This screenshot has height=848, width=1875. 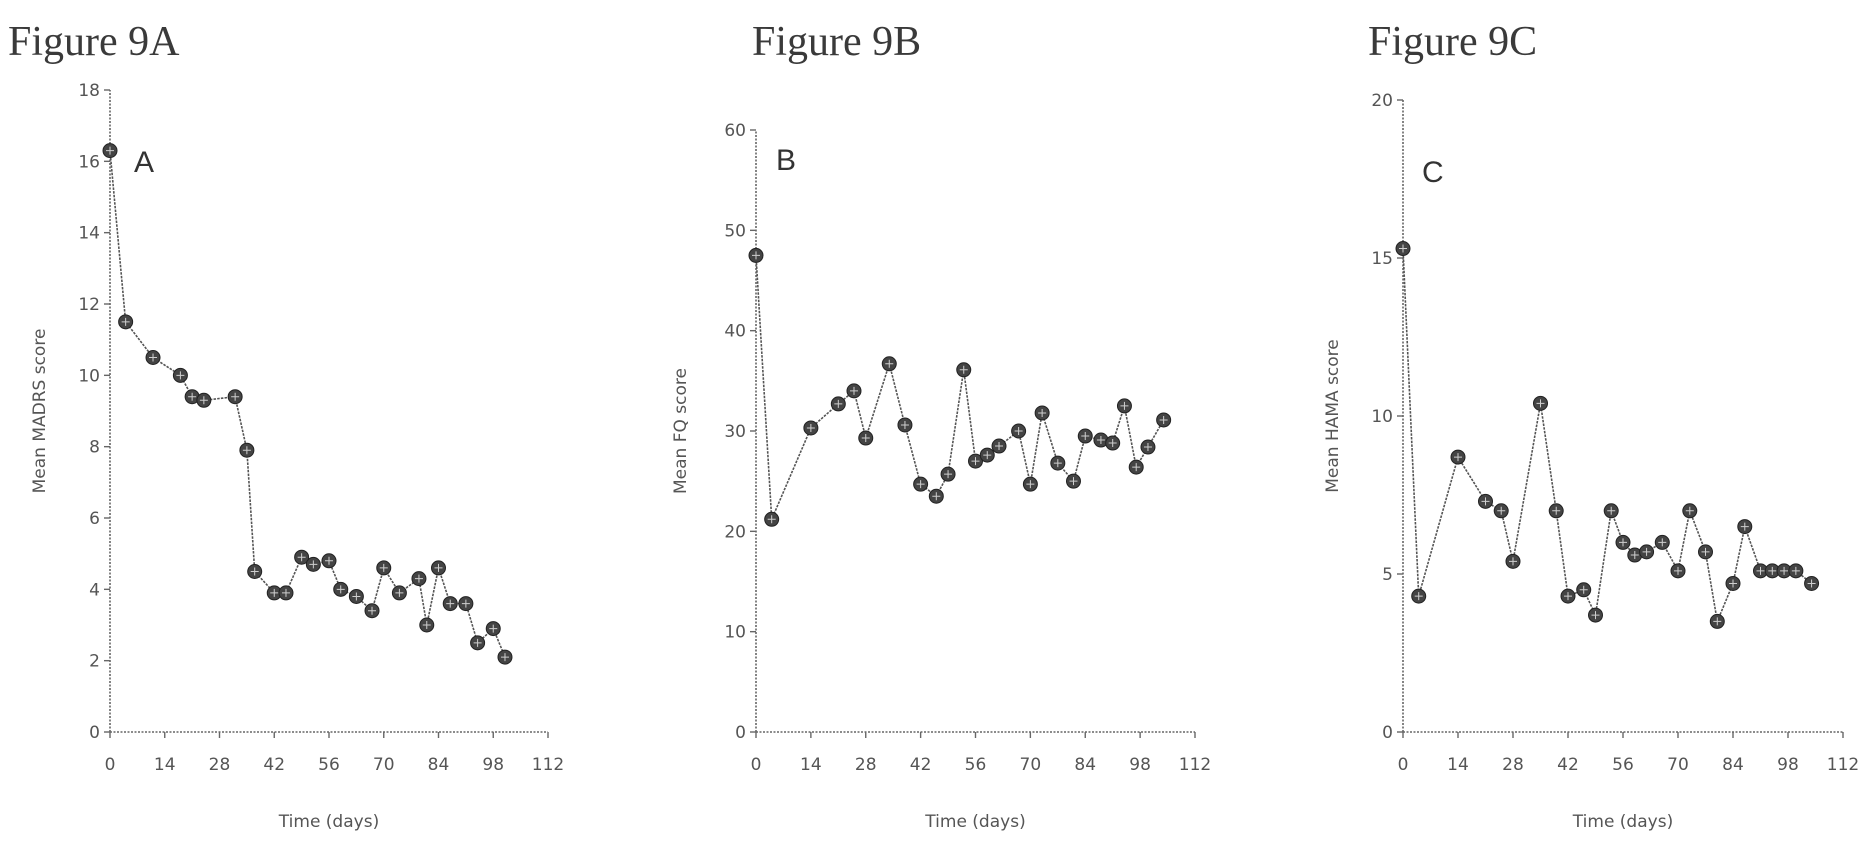 I want to click on chart-b-x-tick-label: 42, so click(x=921, y=765).